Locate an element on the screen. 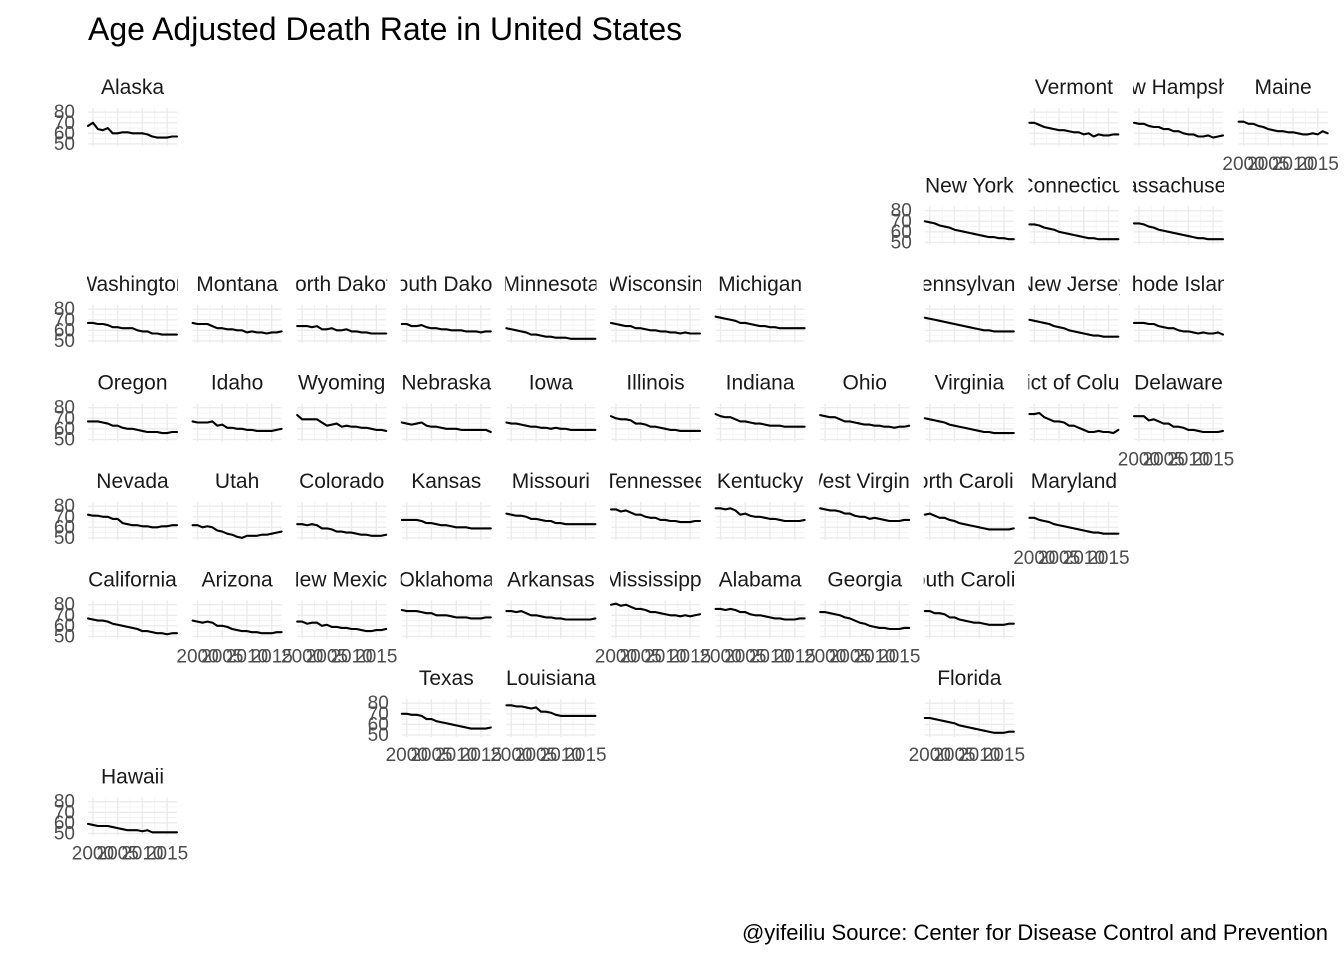  major-grid-georgia is located at coordinates (865, 619).